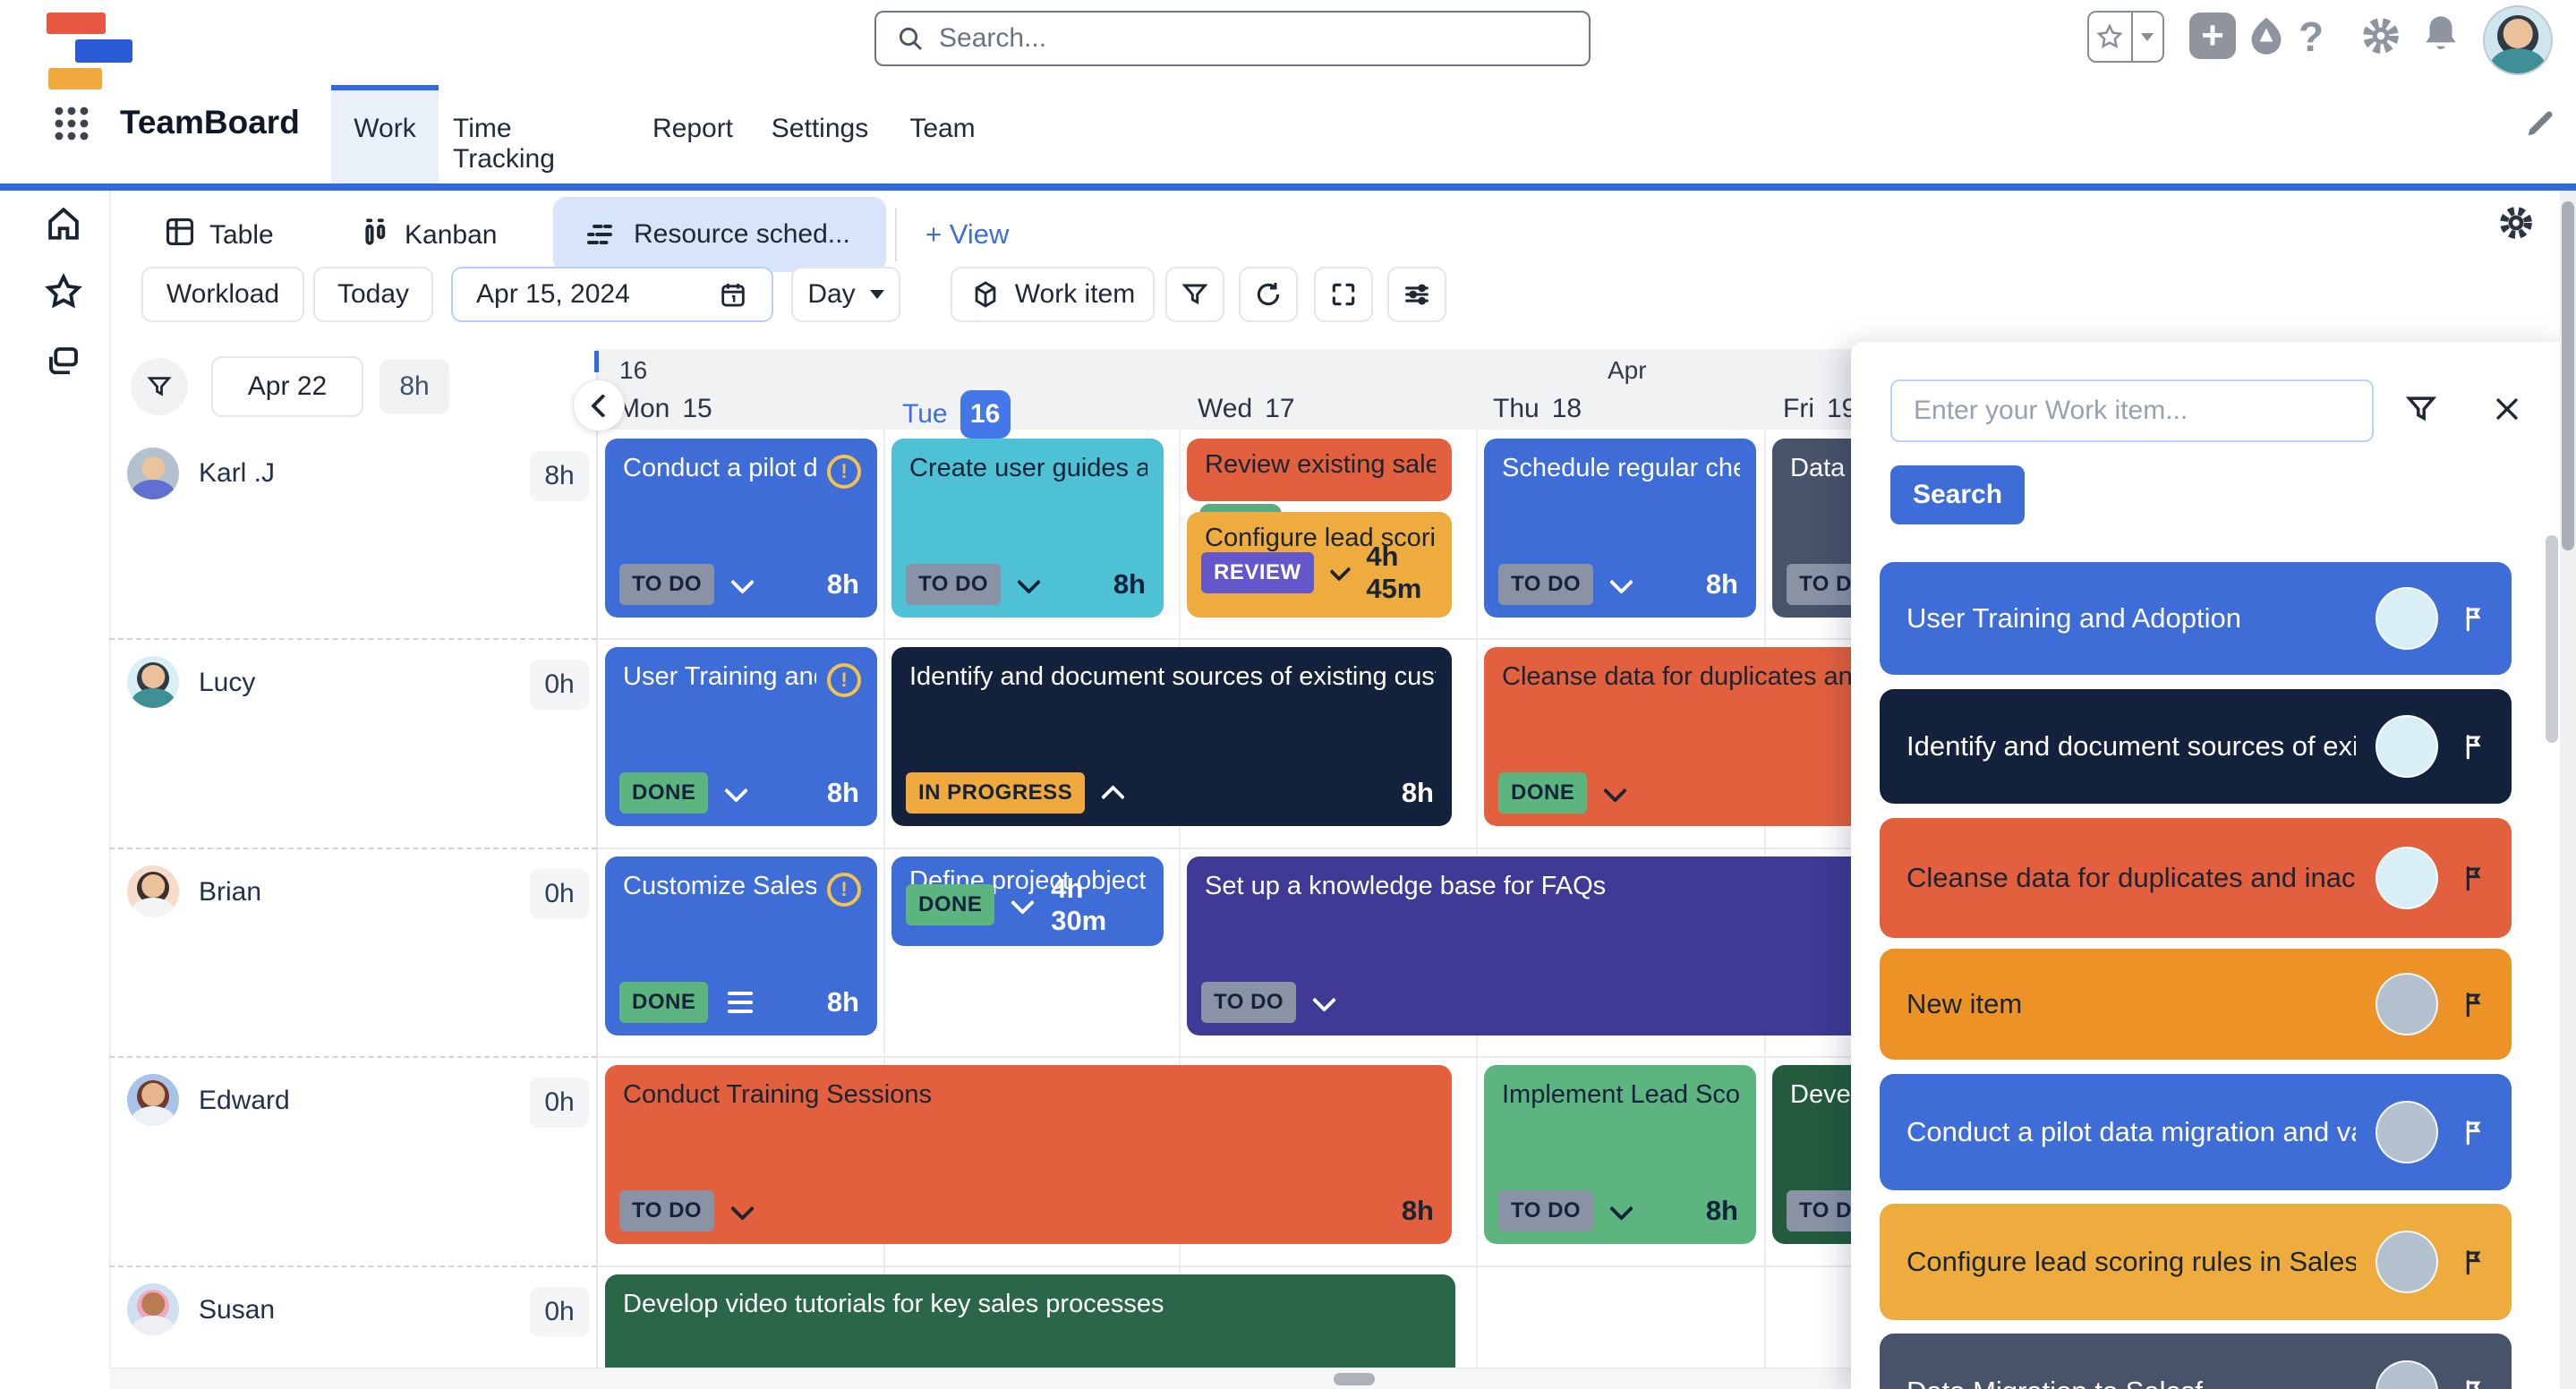  Describe the element at coordinates (244, 1100) in the screenshot. I see `resource-name: Edward` at that location.